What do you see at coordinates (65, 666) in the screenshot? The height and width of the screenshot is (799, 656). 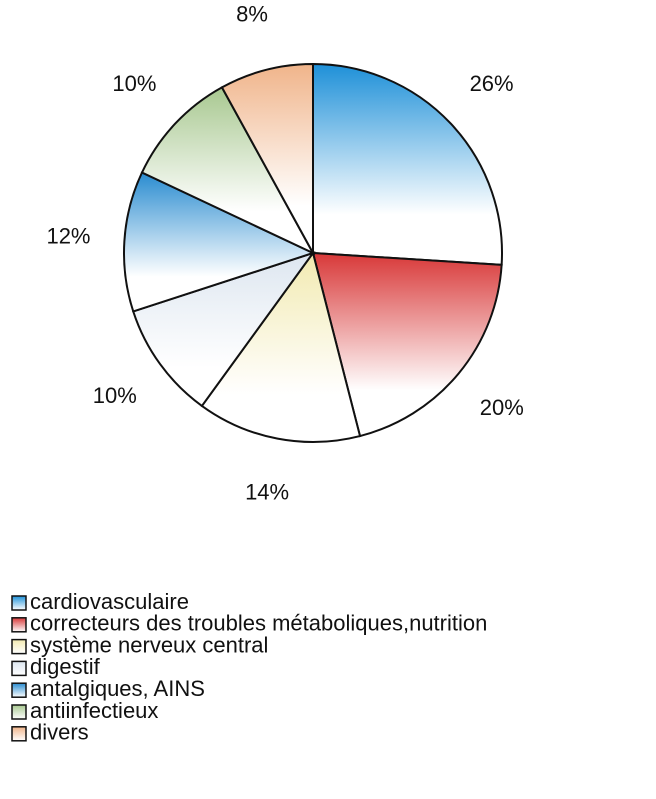 I see `legend-label: digestif` at bounding box center [65, 666].